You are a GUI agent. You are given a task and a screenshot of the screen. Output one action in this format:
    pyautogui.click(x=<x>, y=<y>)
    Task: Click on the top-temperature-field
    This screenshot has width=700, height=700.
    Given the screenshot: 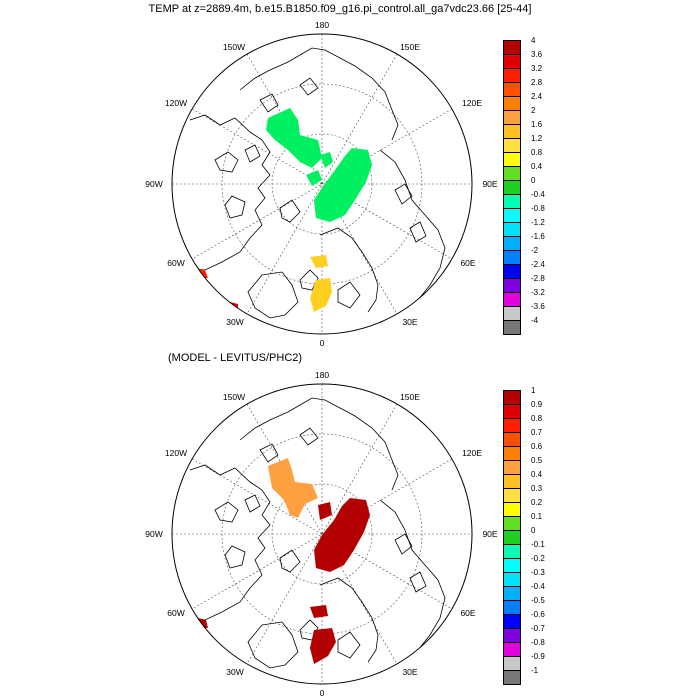 What is the action you would take?
    pyautogui.click(x=284, y=210)
    